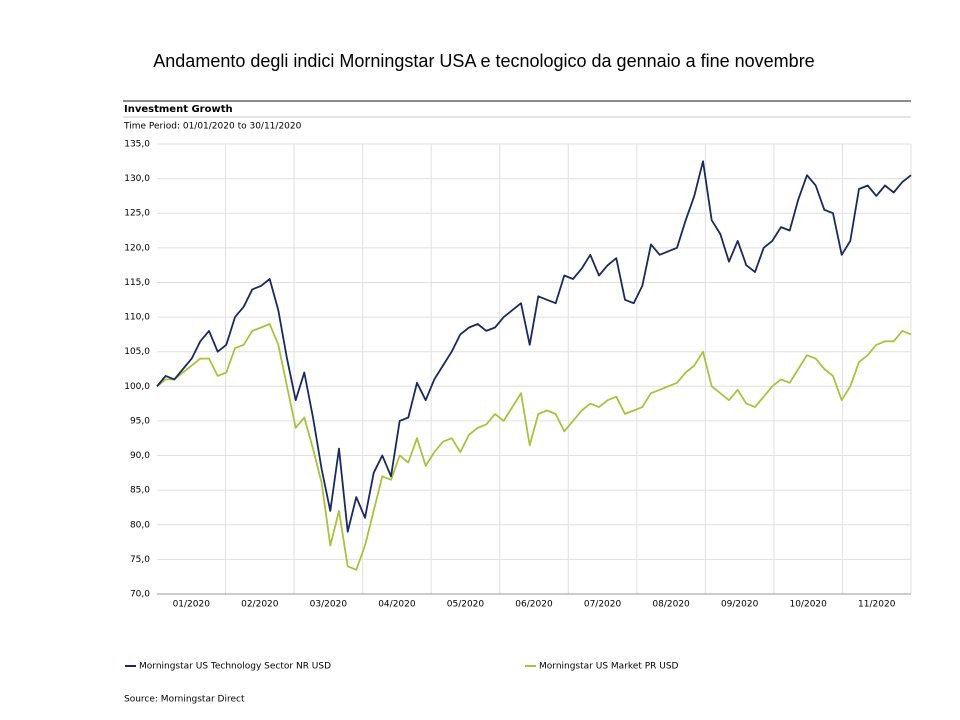 This screenshot has width=960, height=720. Describe the element at coordinates (140, 525) in the screenshot. I see `y-tick-label: 80,0` at that location.